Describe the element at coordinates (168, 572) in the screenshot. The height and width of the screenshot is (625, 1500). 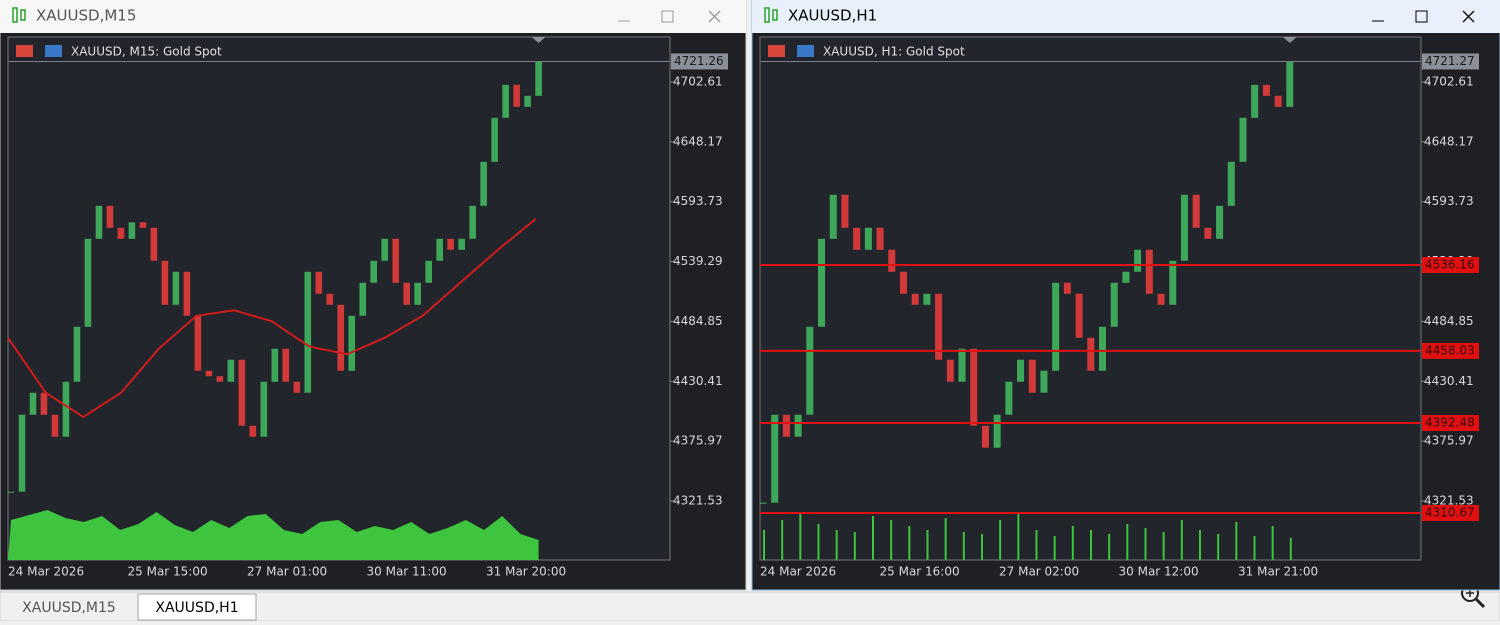
I see `x-tick-label: 25 Mar 15:00` at that location.